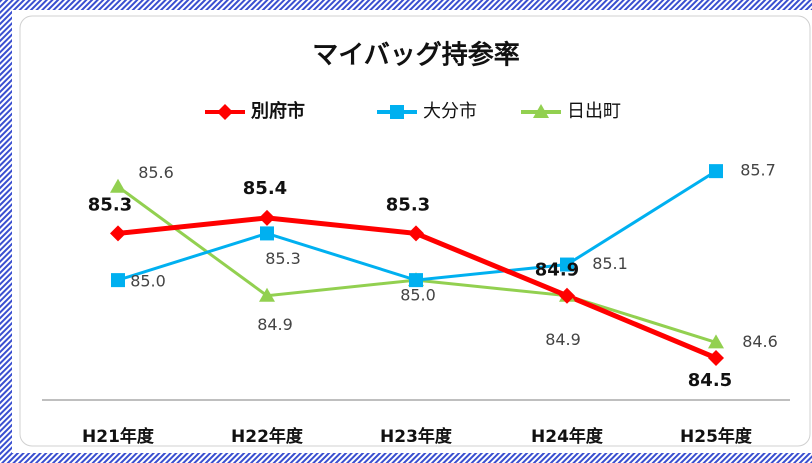  Describe the element at coordinates (760, 341) in the screenshot. I see `data-label: 84.6` at that location.